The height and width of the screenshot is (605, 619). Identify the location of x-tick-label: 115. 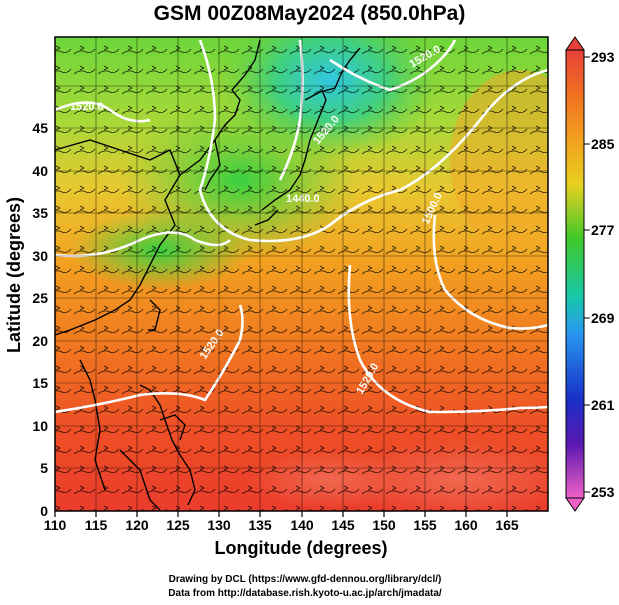
(96, 525).